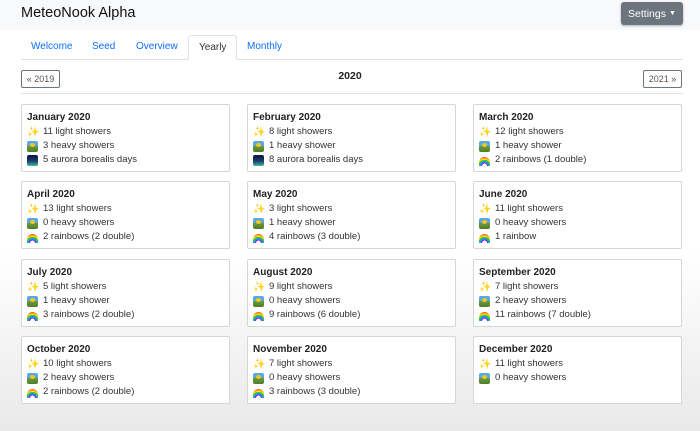 The height and width of the screenshot is (431, 700). Describe the element at coordinates (352, 93) in the screenshot. I see `divider` at that location.